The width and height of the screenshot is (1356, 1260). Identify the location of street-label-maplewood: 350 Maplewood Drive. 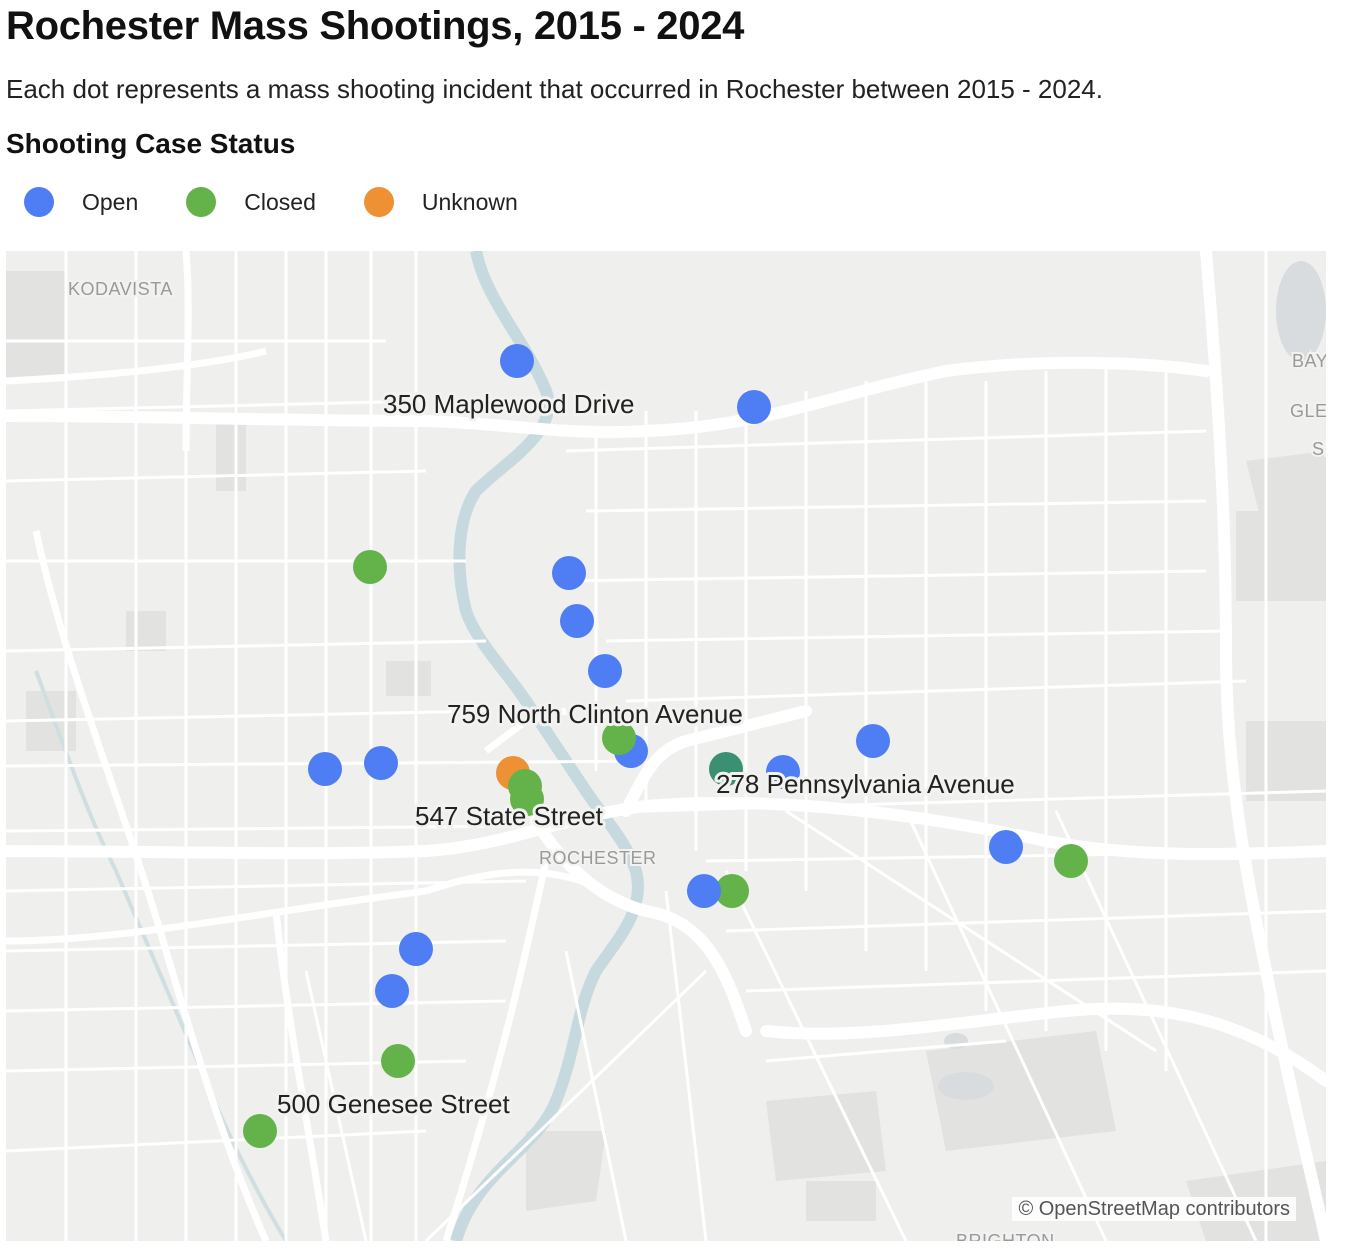
(508, 404).